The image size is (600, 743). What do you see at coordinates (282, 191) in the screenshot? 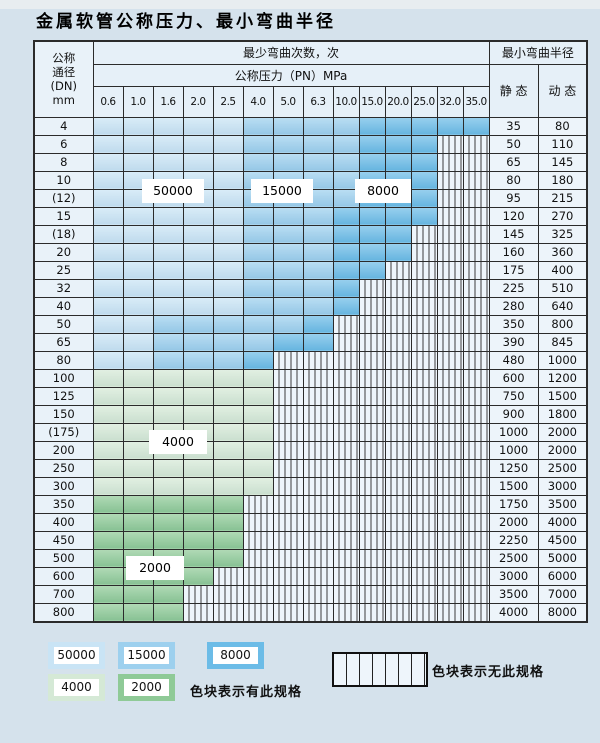
I see `region-label-15000: 15000` at bounding box center [282, 191].